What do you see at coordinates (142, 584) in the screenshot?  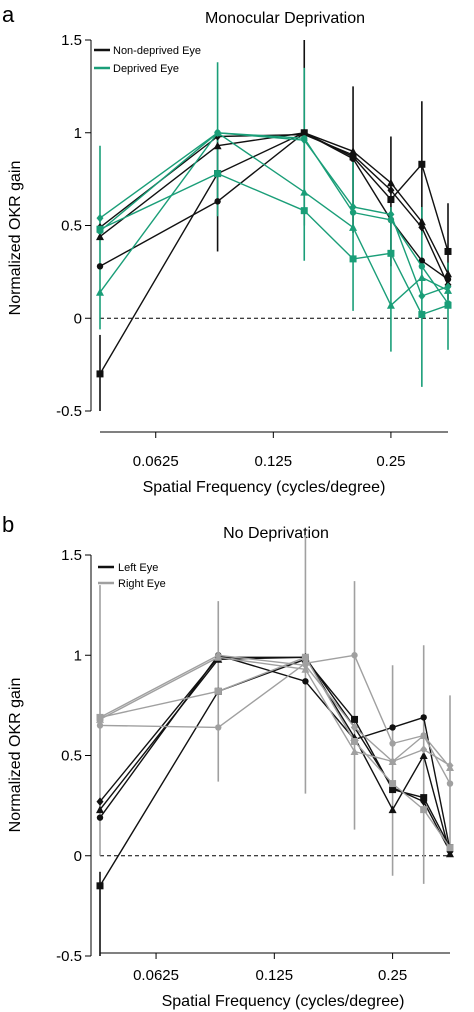 I see `legend-b-label-right: Right Eye` at bounding box center [142, 584].